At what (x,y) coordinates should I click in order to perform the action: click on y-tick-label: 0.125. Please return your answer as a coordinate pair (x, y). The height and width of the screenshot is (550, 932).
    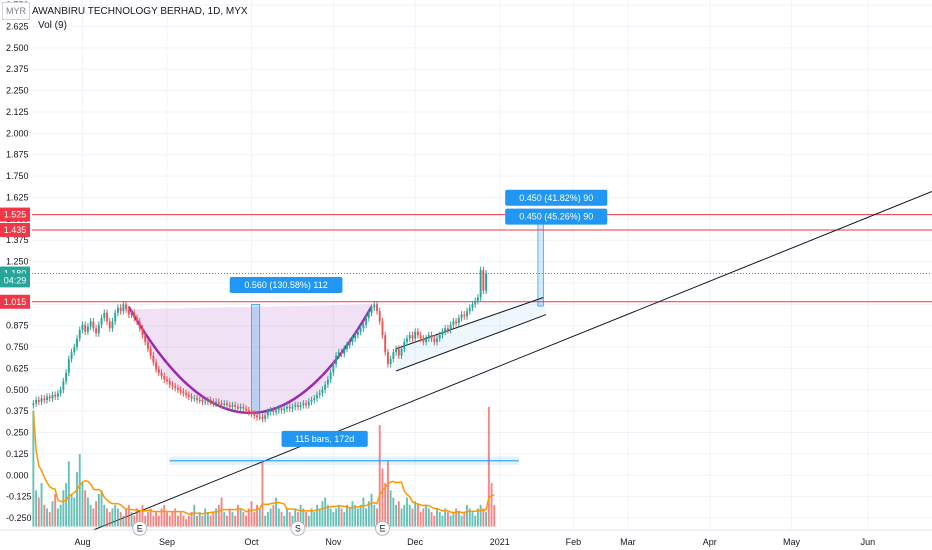
    Looking at the image, I should click on (17, 454).